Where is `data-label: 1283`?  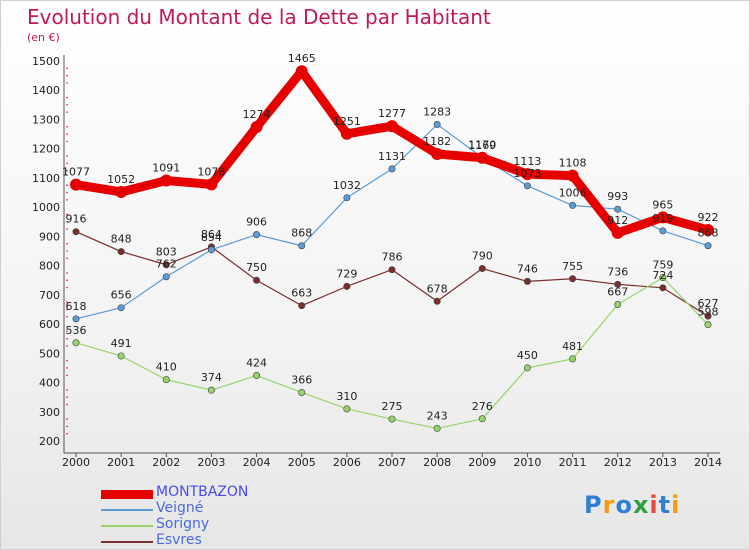 data-label: 1283 is located at coordinates (437, 111).